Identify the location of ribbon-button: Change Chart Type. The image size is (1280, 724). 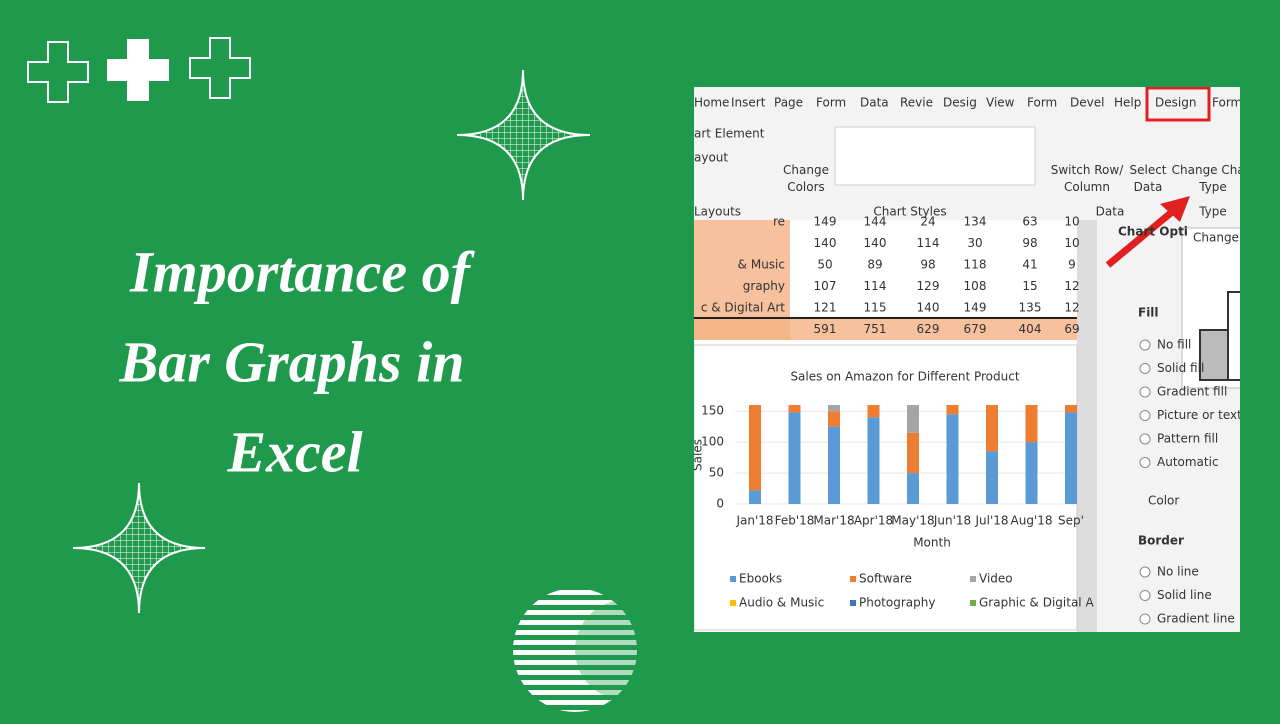
(1213, 178).